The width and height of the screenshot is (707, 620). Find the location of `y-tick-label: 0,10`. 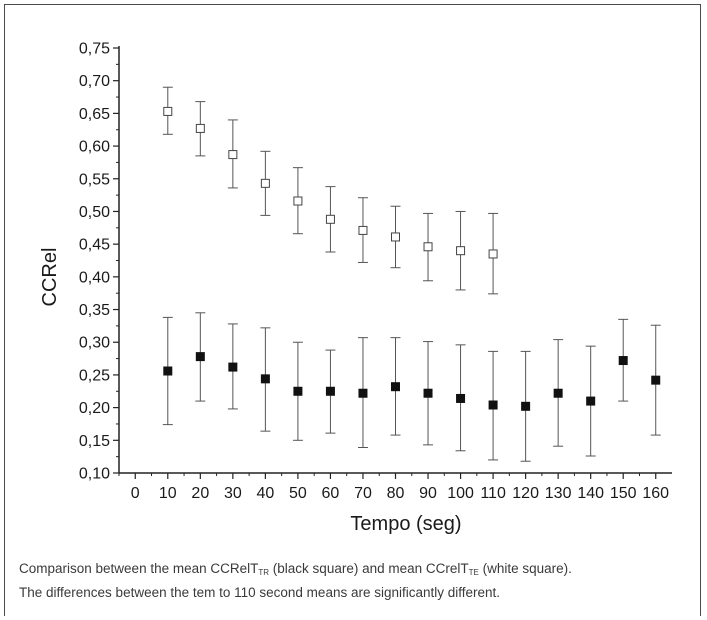

y-tick-label: 0,10 is located at coordinates (94, 474).